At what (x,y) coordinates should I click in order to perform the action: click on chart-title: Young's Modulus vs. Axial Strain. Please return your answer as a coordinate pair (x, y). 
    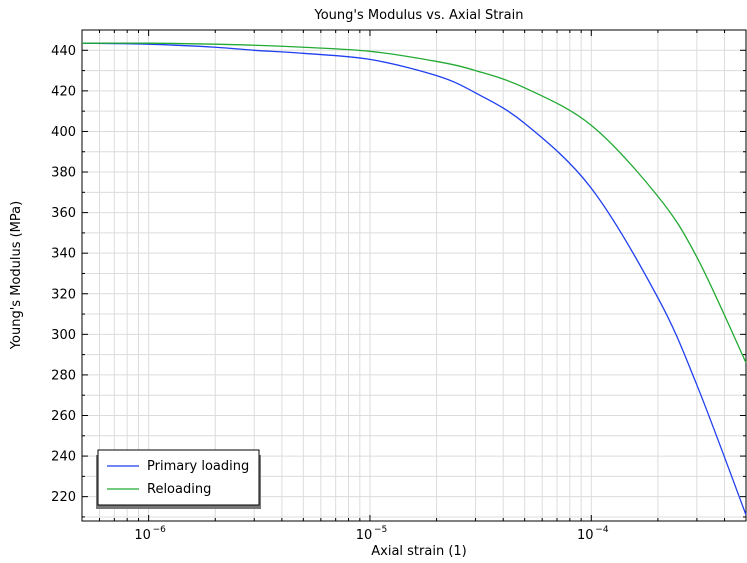
    Looking at the image, I should click on (419, 15).